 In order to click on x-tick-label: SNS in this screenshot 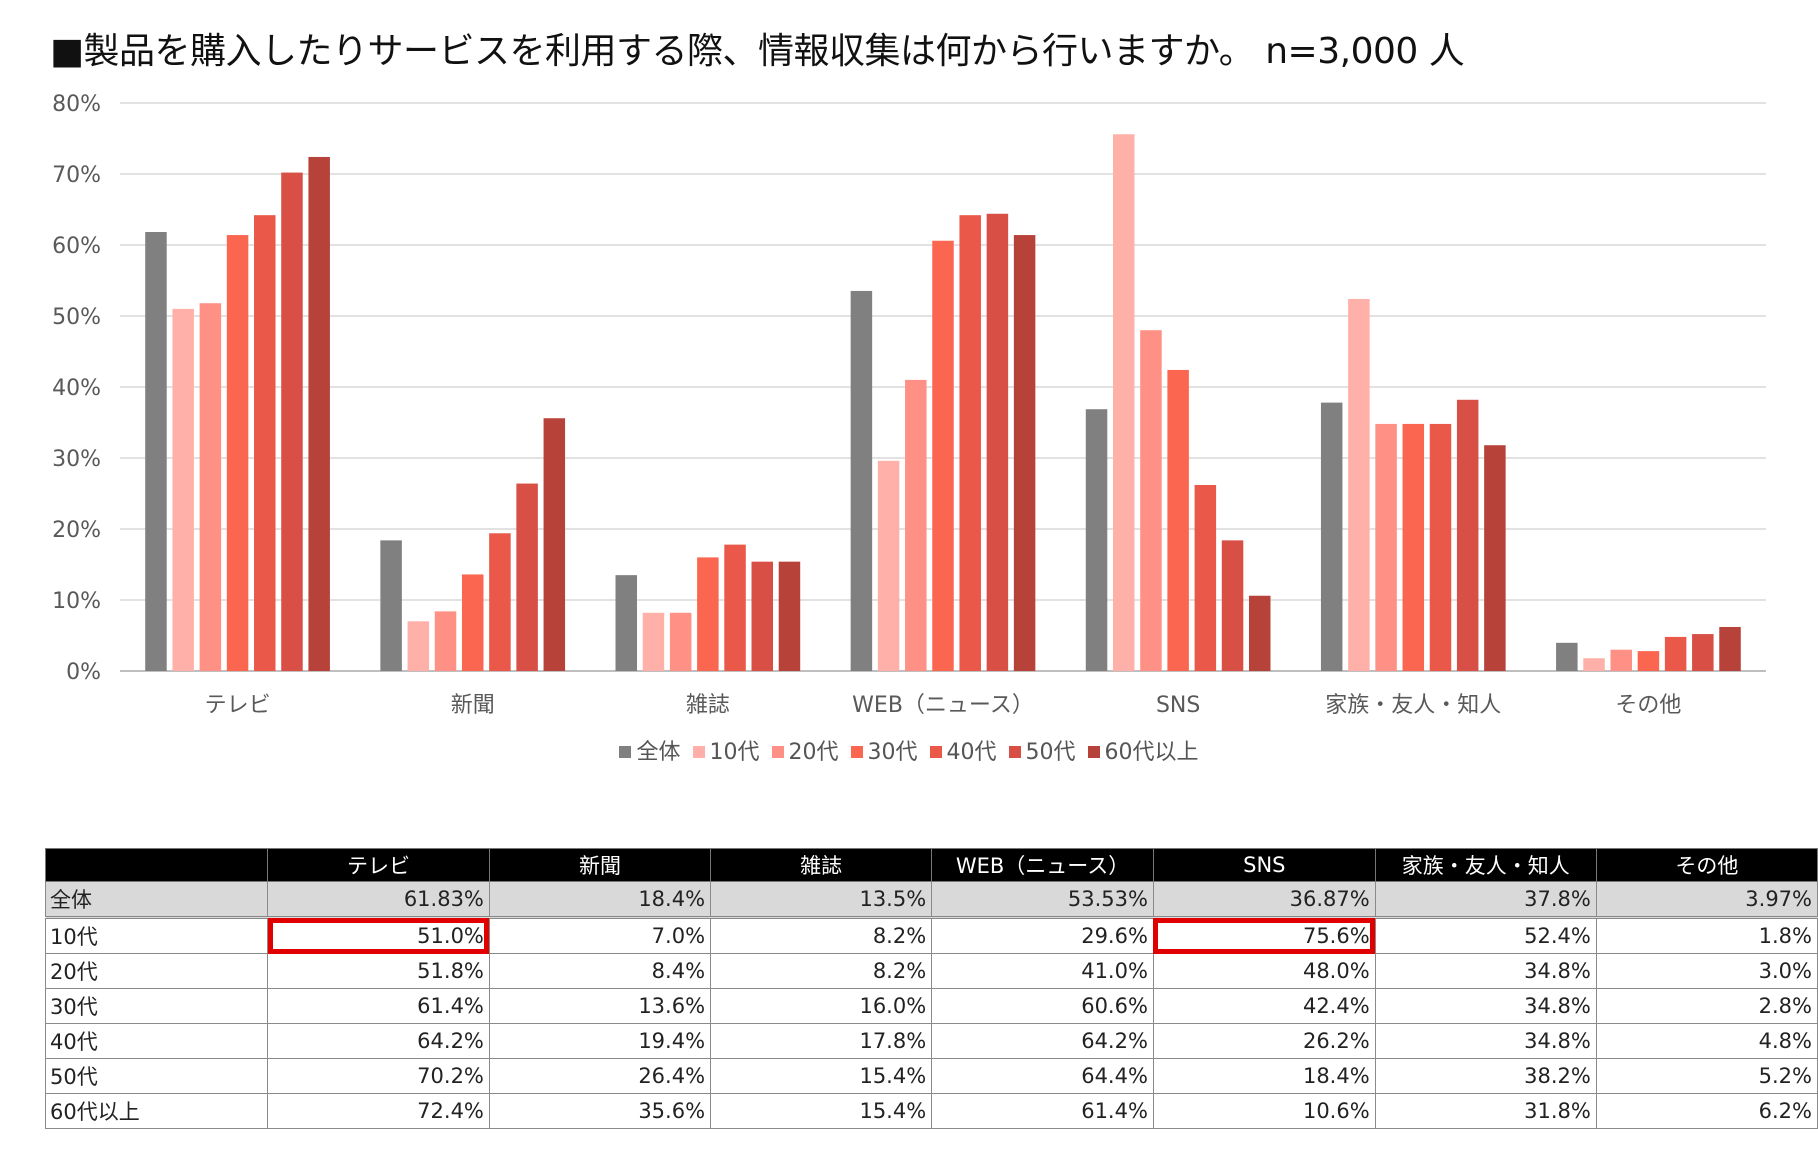, I will do `click(1178, 705)`.